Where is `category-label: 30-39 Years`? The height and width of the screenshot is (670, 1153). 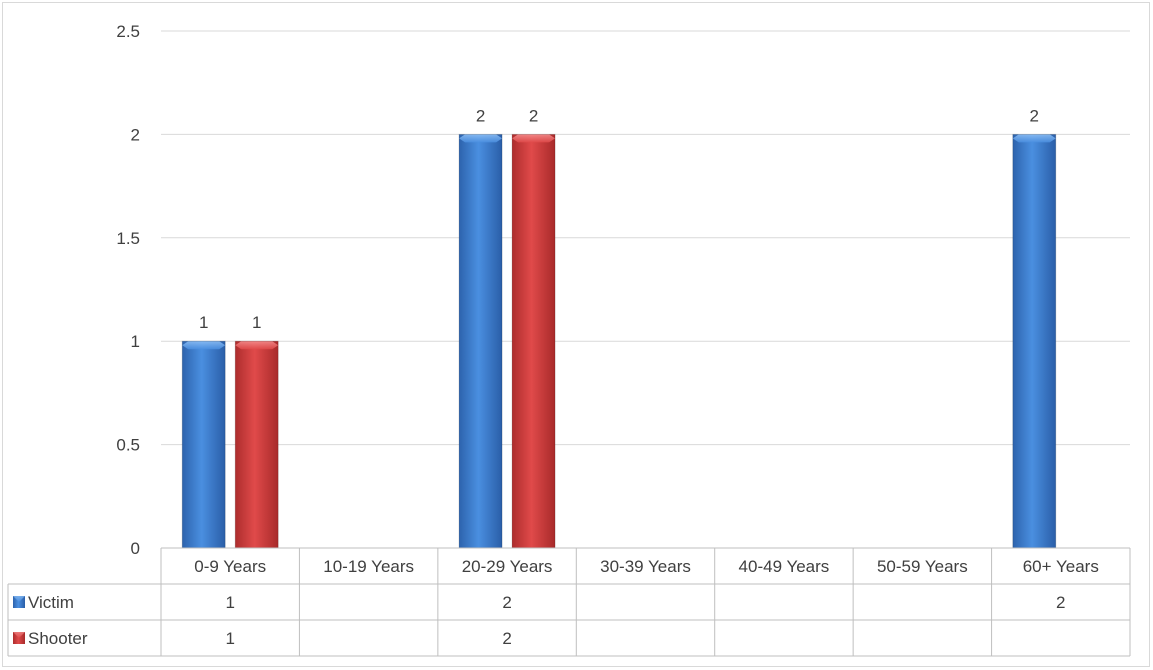
category-label: 30-39 Years is located at coordinates (645, 566).